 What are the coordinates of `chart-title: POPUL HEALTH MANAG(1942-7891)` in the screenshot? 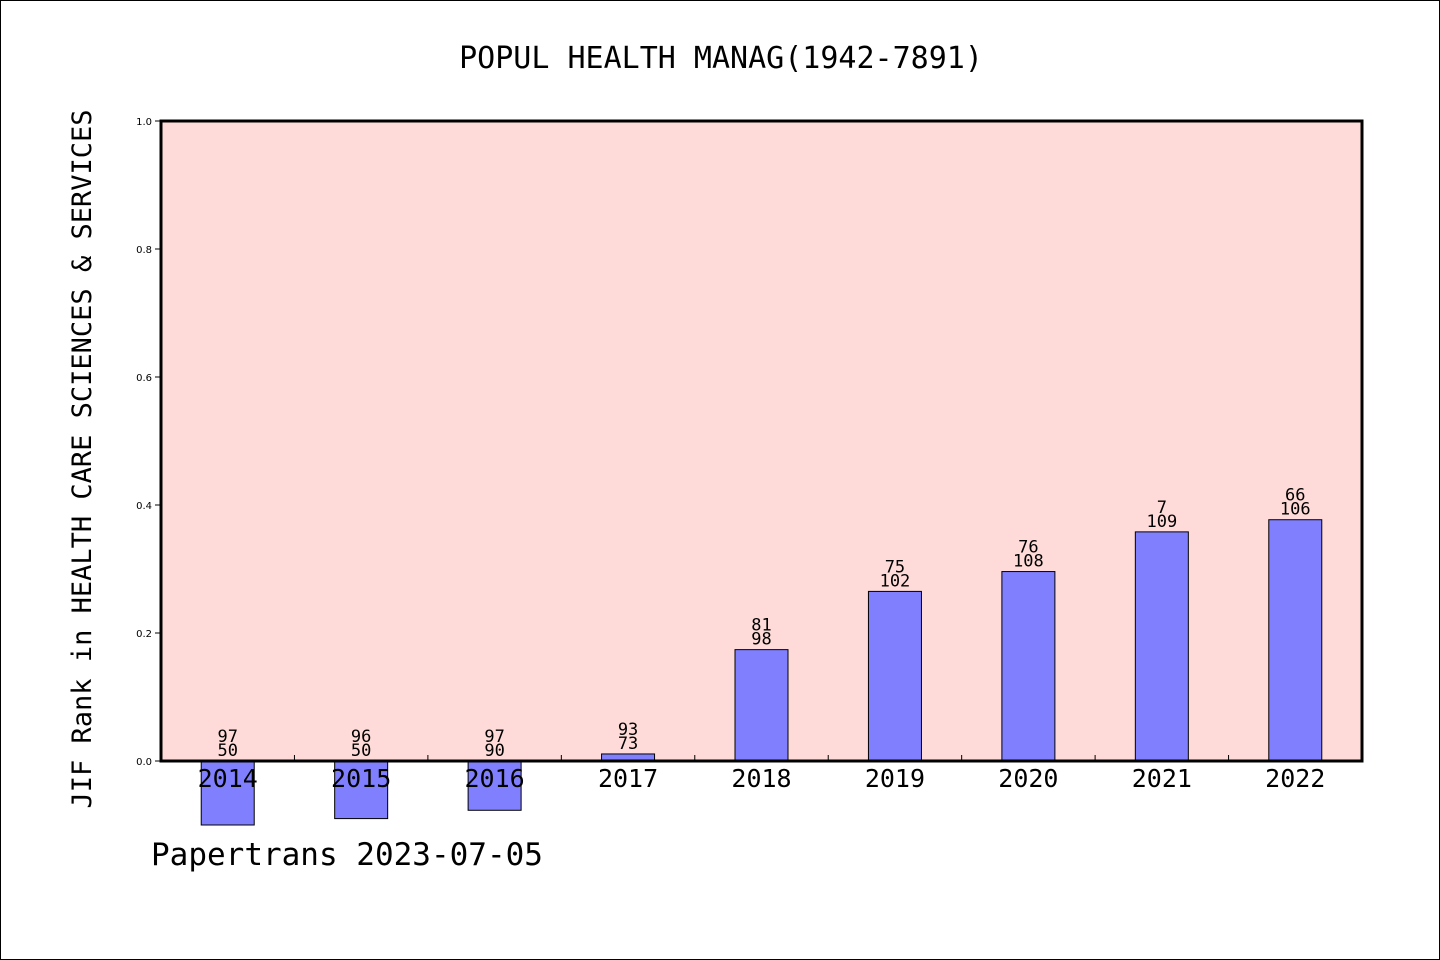 It's located at (721, 58).